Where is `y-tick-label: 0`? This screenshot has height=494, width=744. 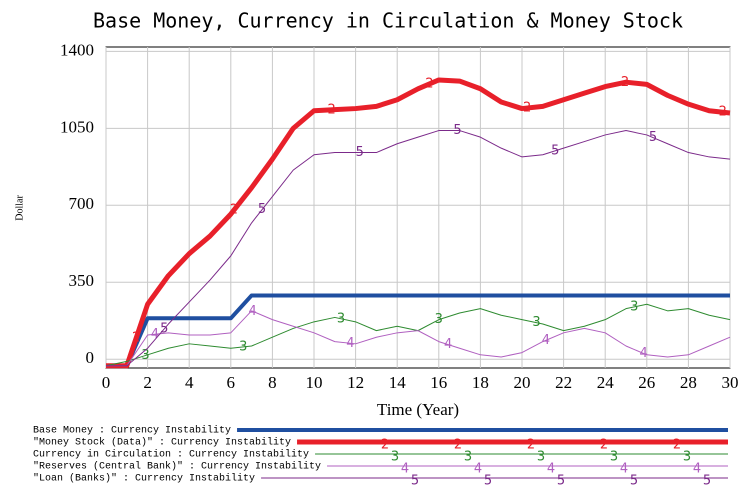
y-tick-label: 0 is located at coordinates (90, 357).